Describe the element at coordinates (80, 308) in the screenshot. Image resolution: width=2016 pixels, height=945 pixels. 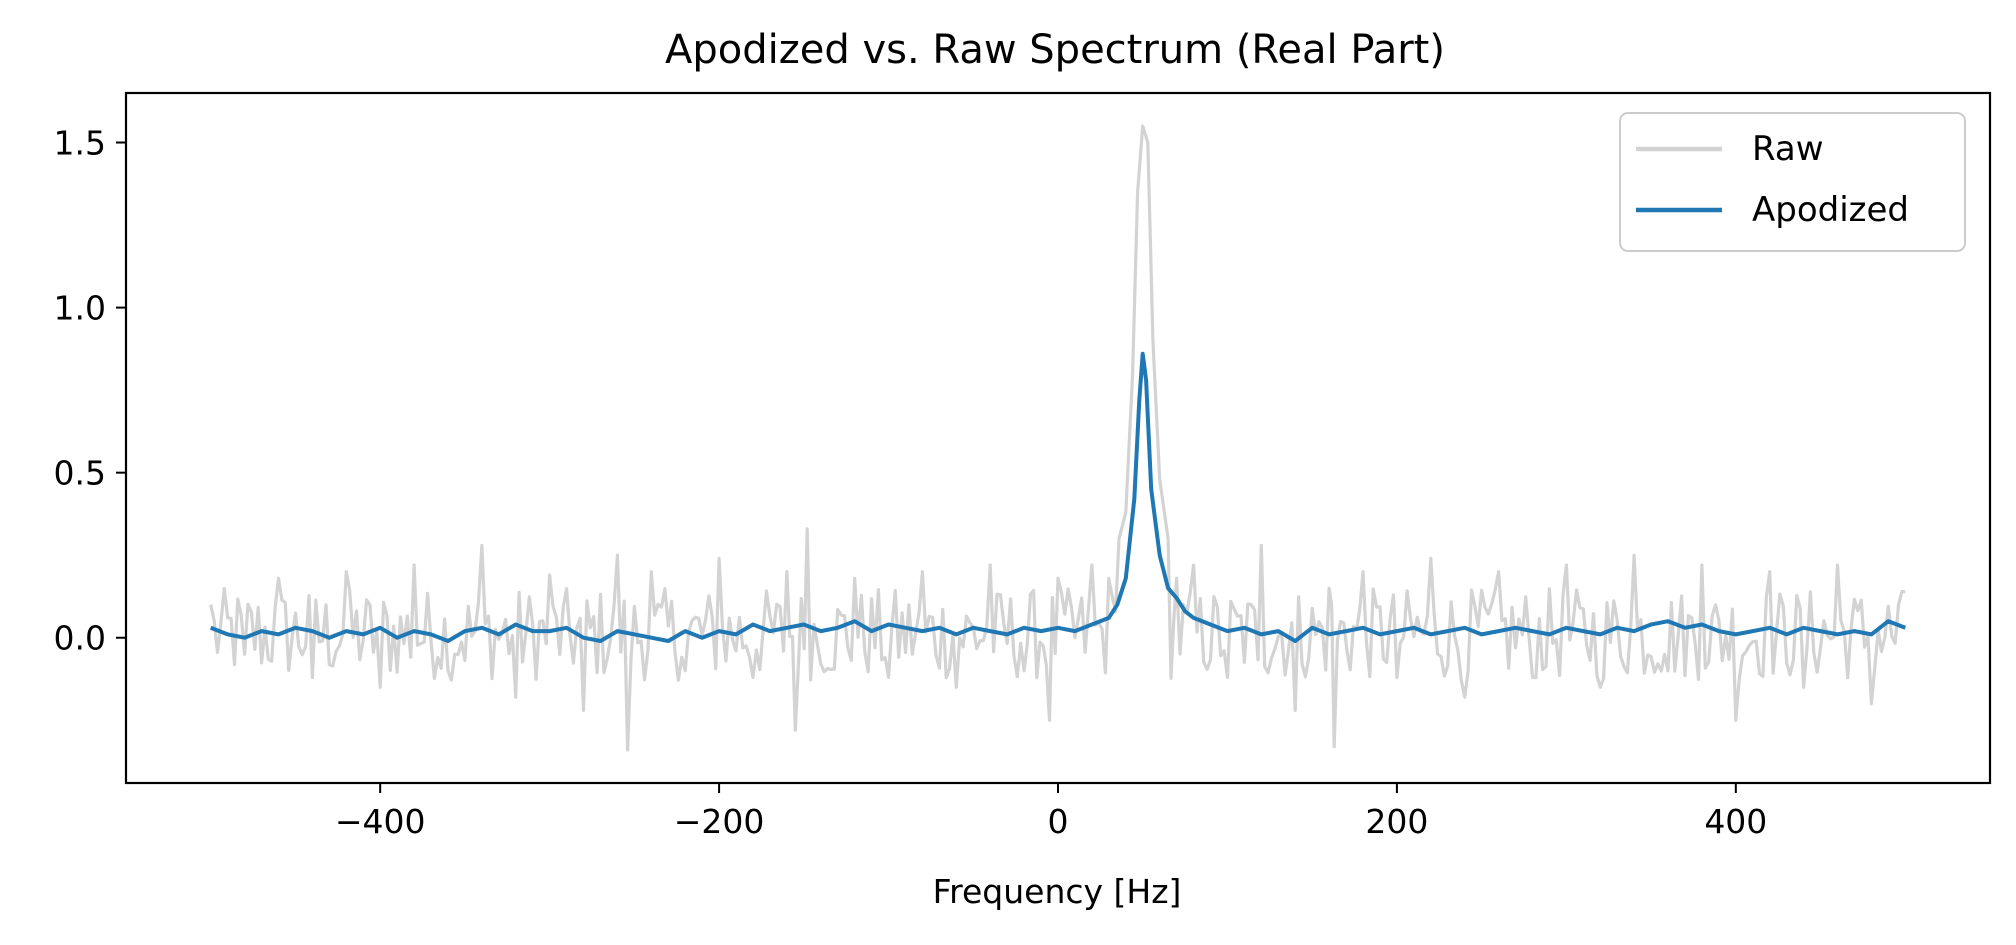
I see `y-tick-label: 1.0` at that location.